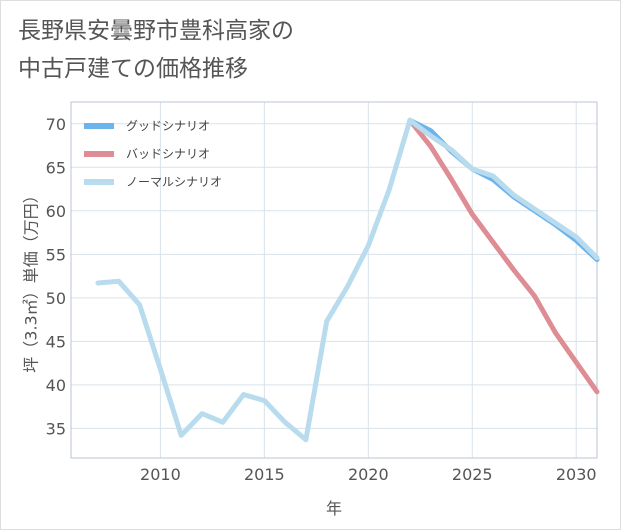 The height and width of the screenshot is (530, 621). I want to click on y-tick-label: 65, so click(56, 167).